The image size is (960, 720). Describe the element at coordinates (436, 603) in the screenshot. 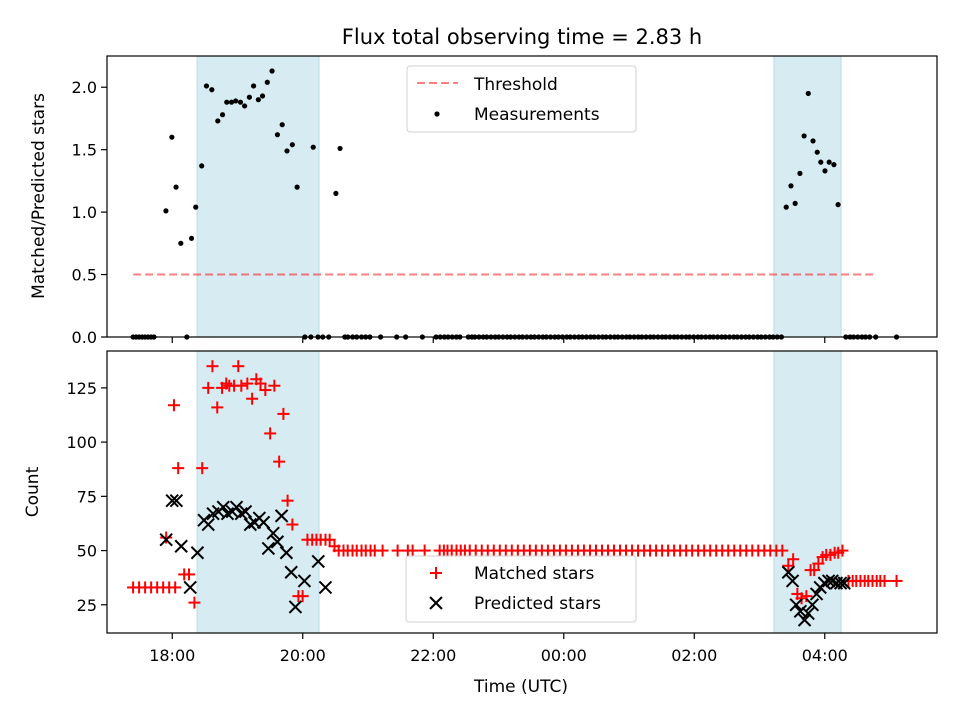

I see `legend-predicted-swatch` at that location.